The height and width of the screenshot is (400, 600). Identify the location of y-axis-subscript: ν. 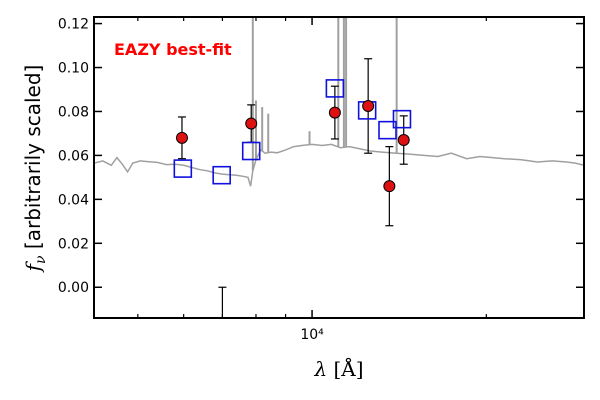
(41, 259).